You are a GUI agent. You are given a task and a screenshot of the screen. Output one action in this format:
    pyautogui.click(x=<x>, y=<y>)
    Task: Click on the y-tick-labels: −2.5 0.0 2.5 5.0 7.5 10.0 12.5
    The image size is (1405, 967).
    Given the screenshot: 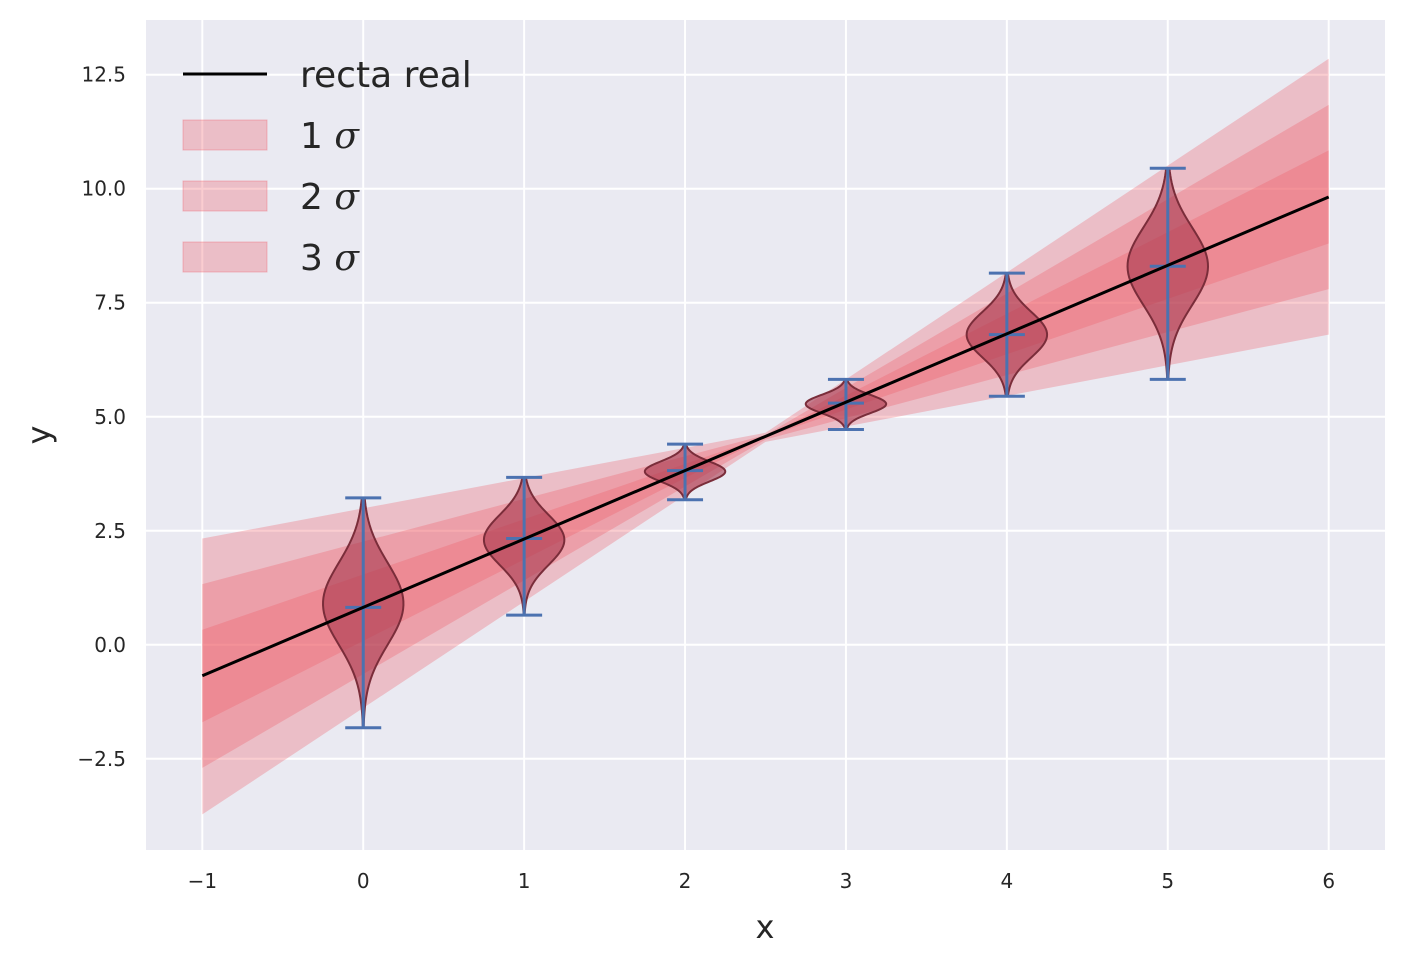 What is the action you would take?
    pyautogui.click(x=101, y=417)
    